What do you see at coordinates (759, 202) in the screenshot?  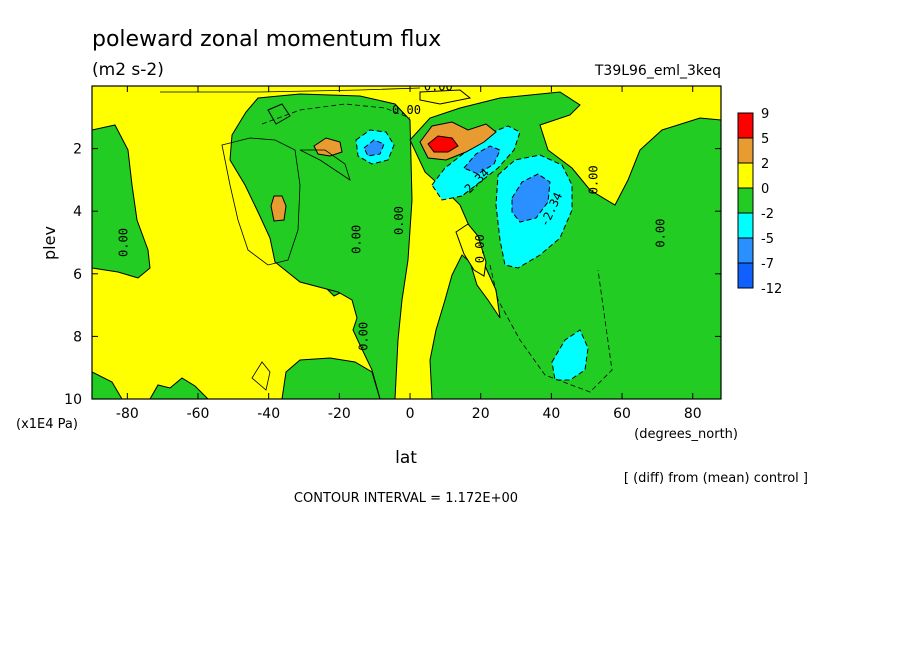 I see `colorbar: 9 5 2 0 -2 -5 -7 -12` at bounding box center [759, 202].